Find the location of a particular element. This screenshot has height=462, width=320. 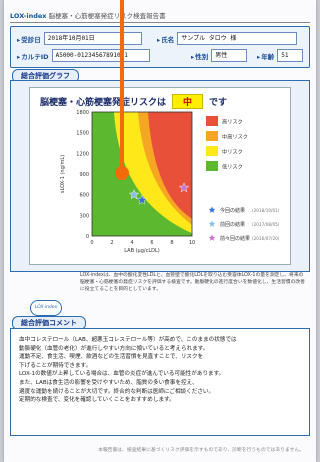

legend-point-date: (2016/07/20) is located at coordinates (266, 238).